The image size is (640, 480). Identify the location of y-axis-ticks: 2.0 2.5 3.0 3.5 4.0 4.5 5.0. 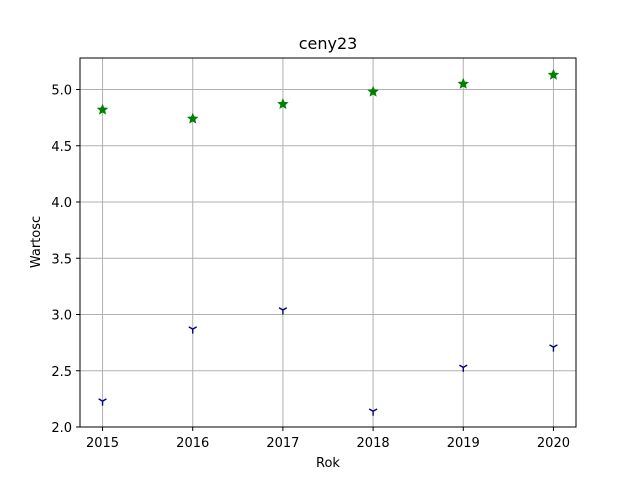
(65, 260).